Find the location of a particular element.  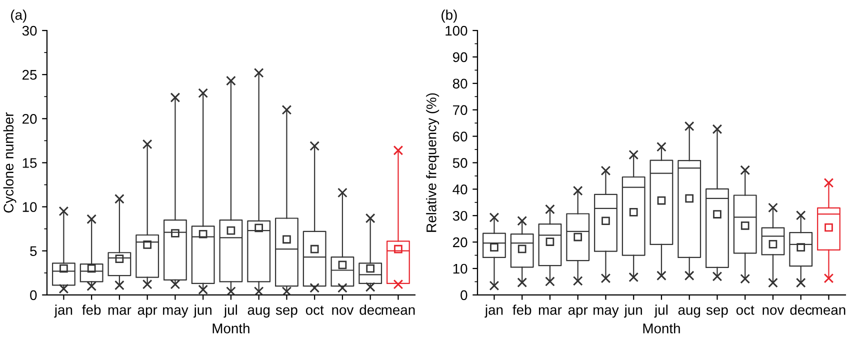

y-tick-label: 100 is located at coordinates (457, 31).